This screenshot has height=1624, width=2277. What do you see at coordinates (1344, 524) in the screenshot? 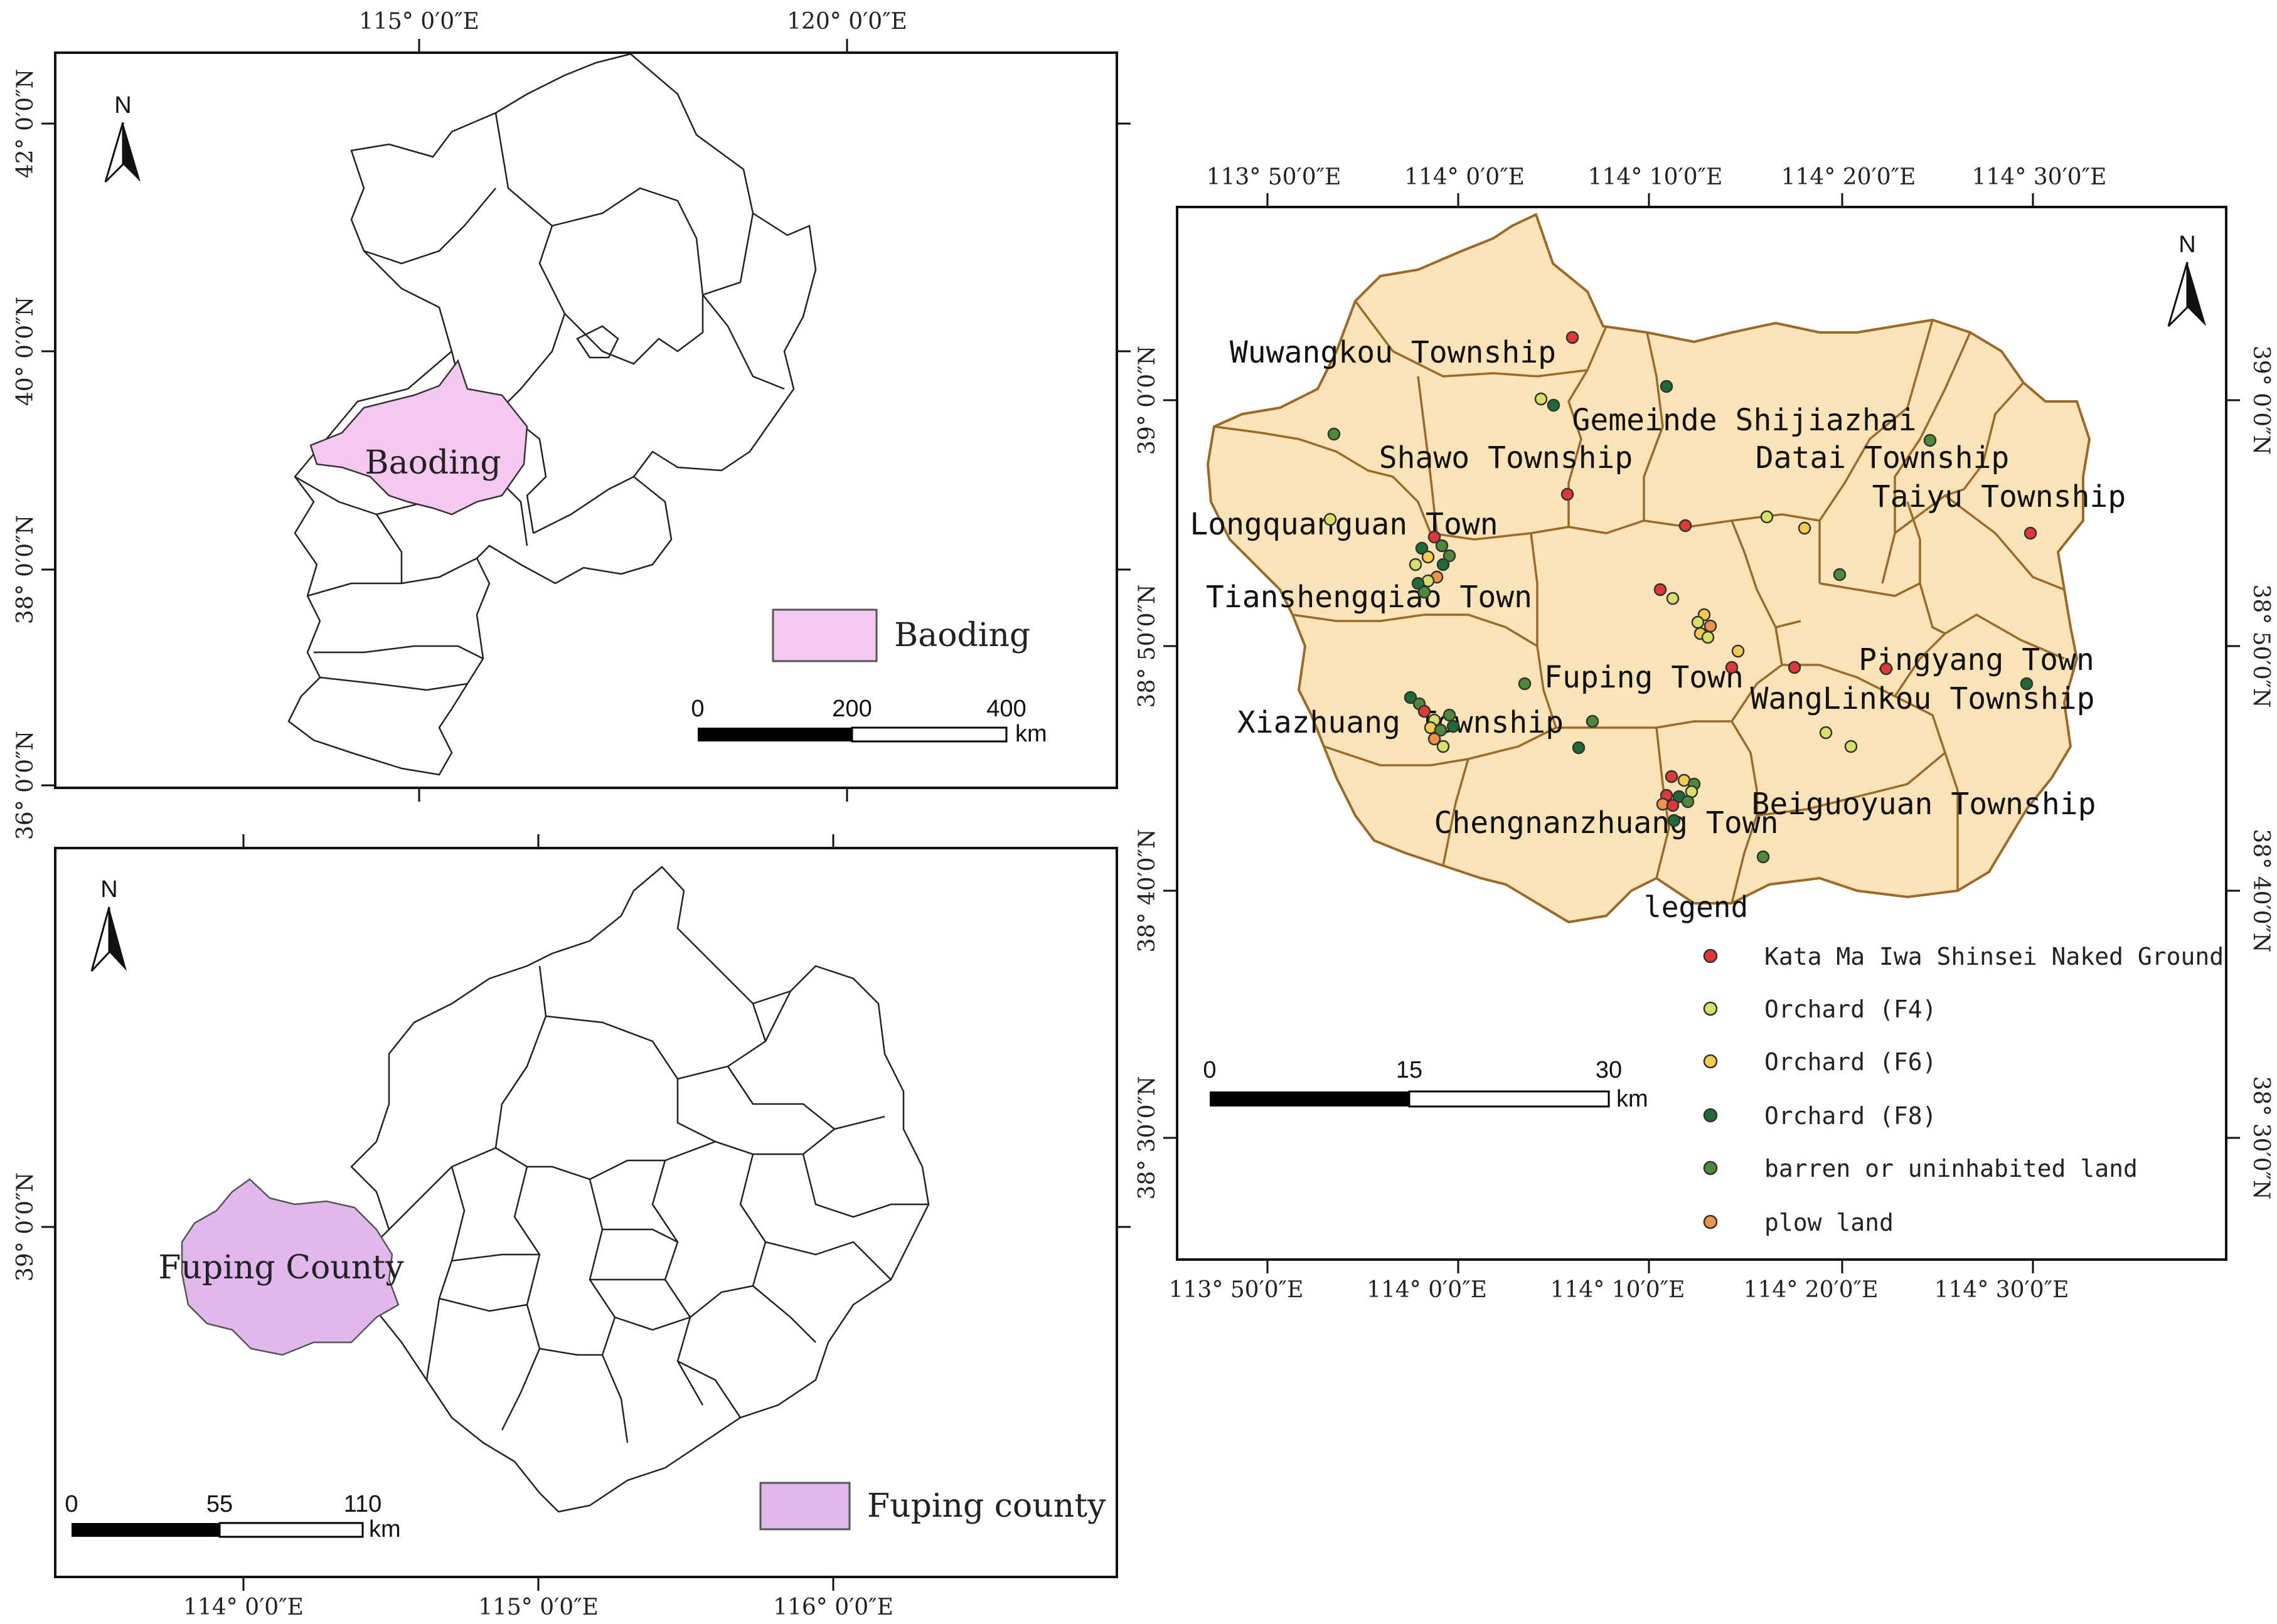
I see `town-label: Longquanguan Town` at bounding box center [1344, 524].